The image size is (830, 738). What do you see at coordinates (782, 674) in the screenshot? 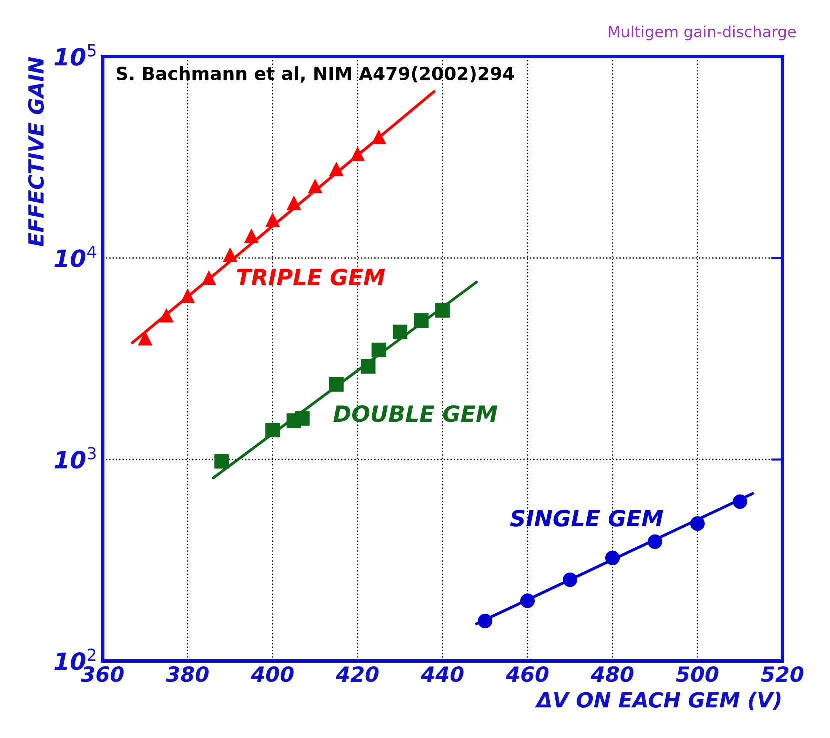
I see `x-tick-label: 520` at bounding box center [782, 674].